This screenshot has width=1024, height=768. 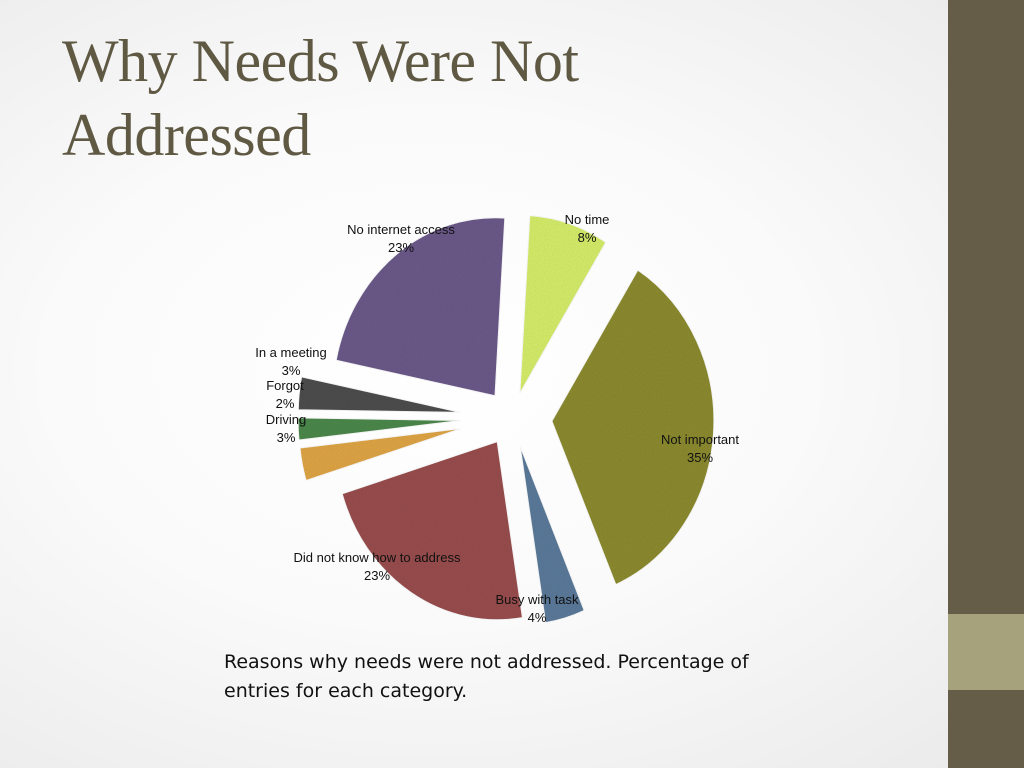 What do you see at coordinates (286, 419) in the screenshot?
I see `slice-label-driving: Driving` at bounding box center [286, 419].